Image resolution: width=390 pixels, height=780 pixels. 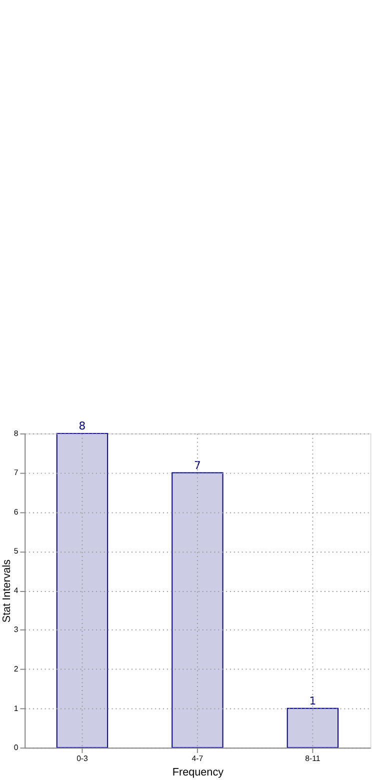 What do you see at coordinates (16, 511) in the screenshot?
I see `y-tick-label: 6` at bounding box center [16, 511].